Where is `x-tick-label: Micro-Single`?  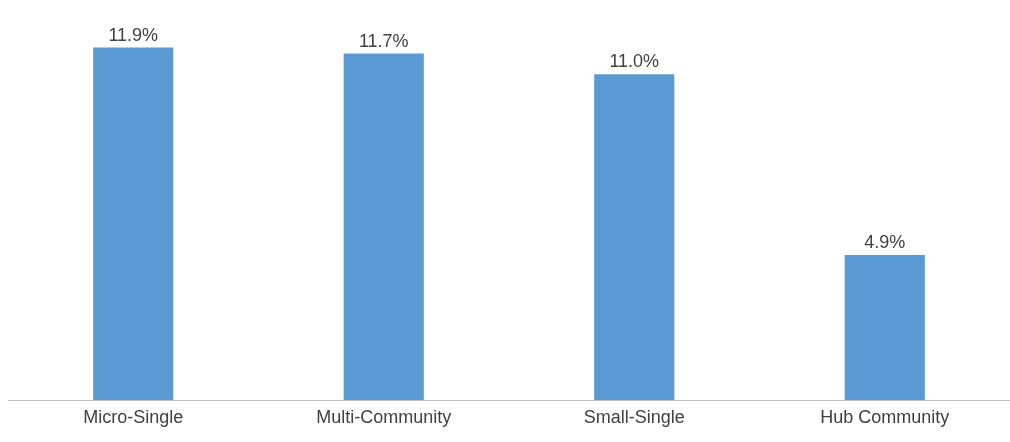 x-tick-label: Micro-Single is located at coordinates (133, 416).